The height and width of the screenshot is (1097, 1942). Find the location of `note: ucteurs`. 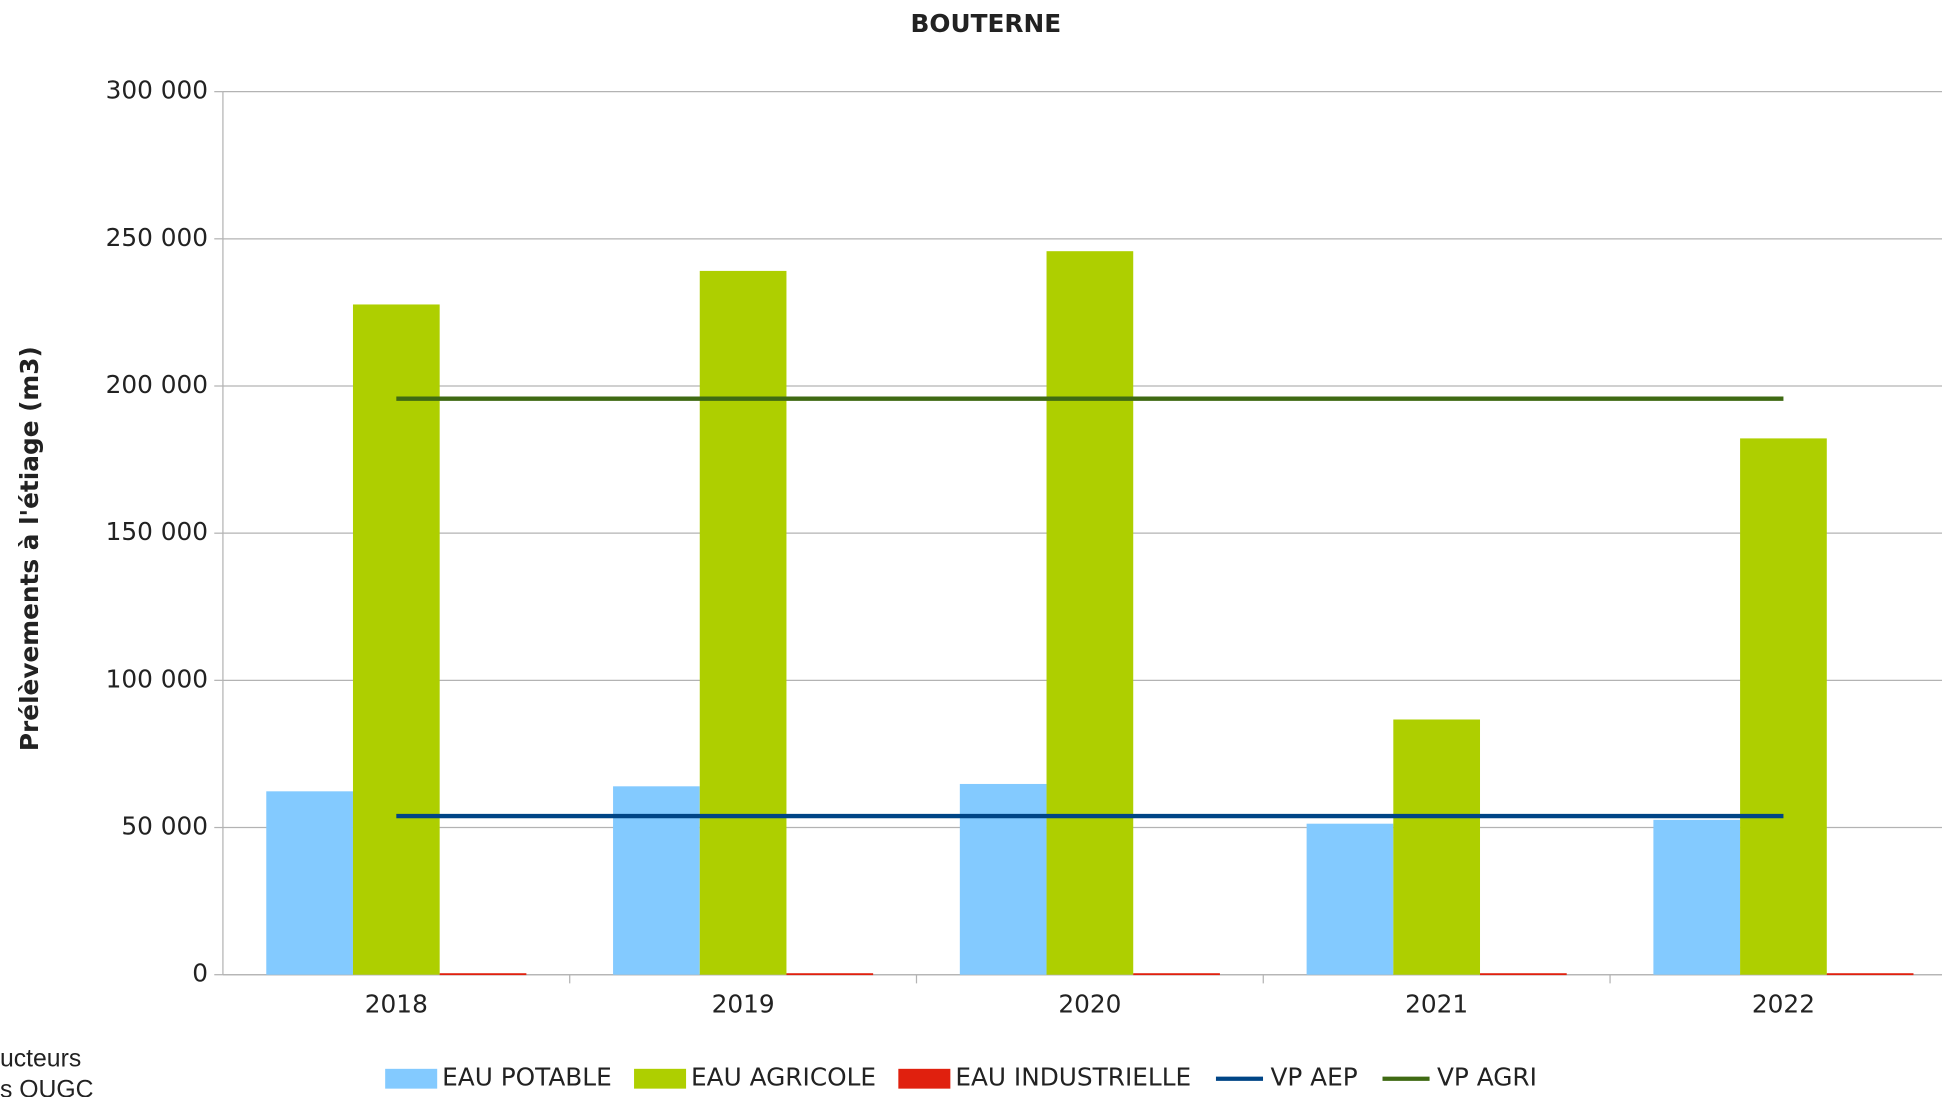

note: ucteurs is located at coordinates (40, 1059).